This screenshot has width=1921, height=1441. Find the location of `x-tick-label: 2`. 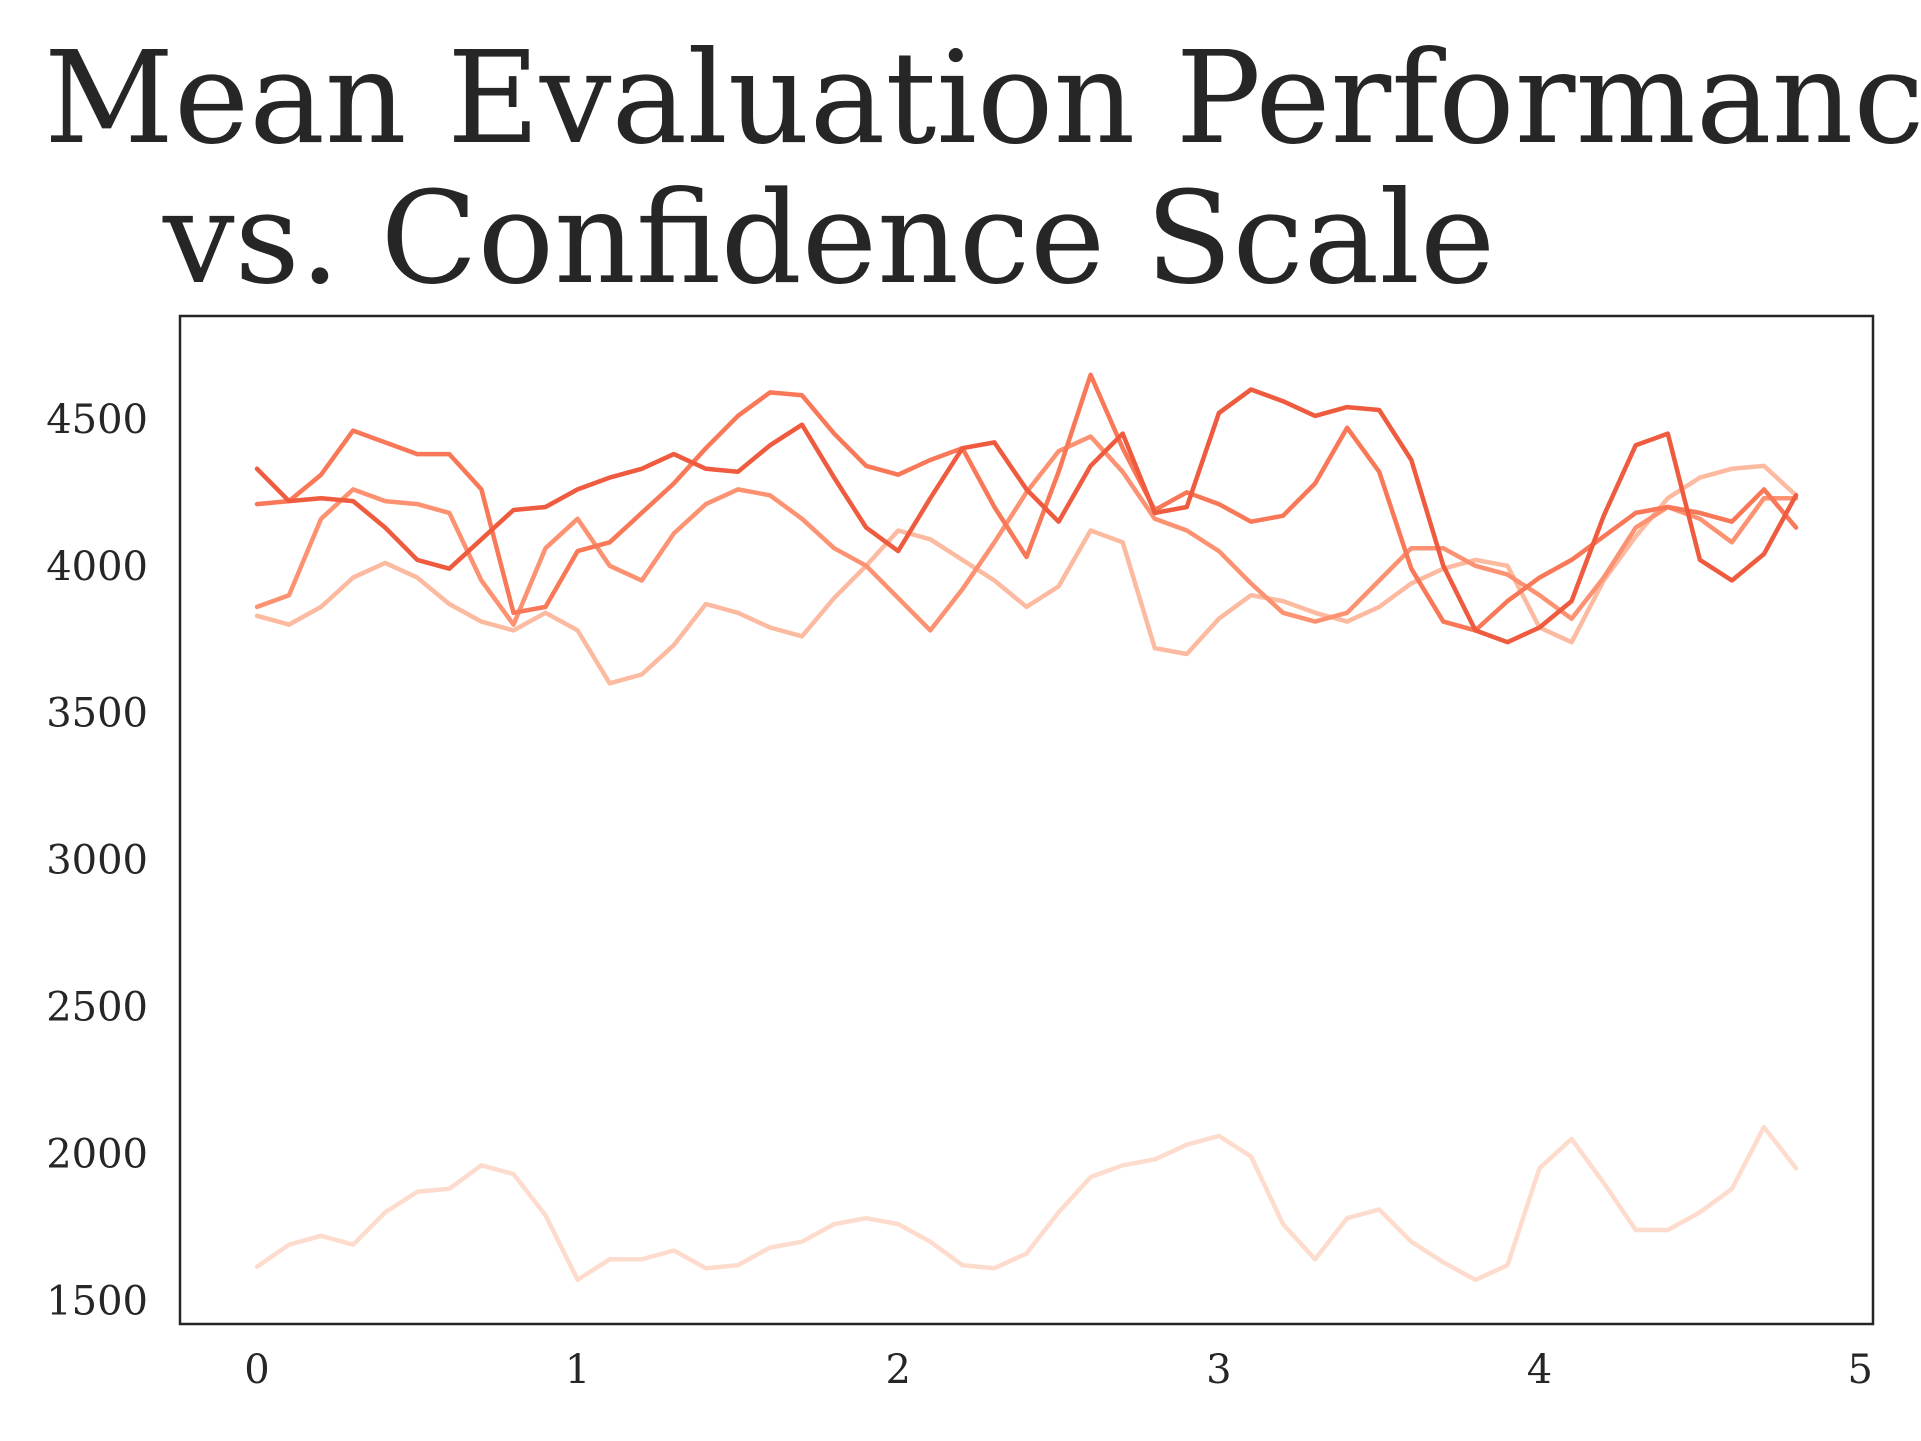

x-tick-label: 2 is located at coordinates (897, 1370).